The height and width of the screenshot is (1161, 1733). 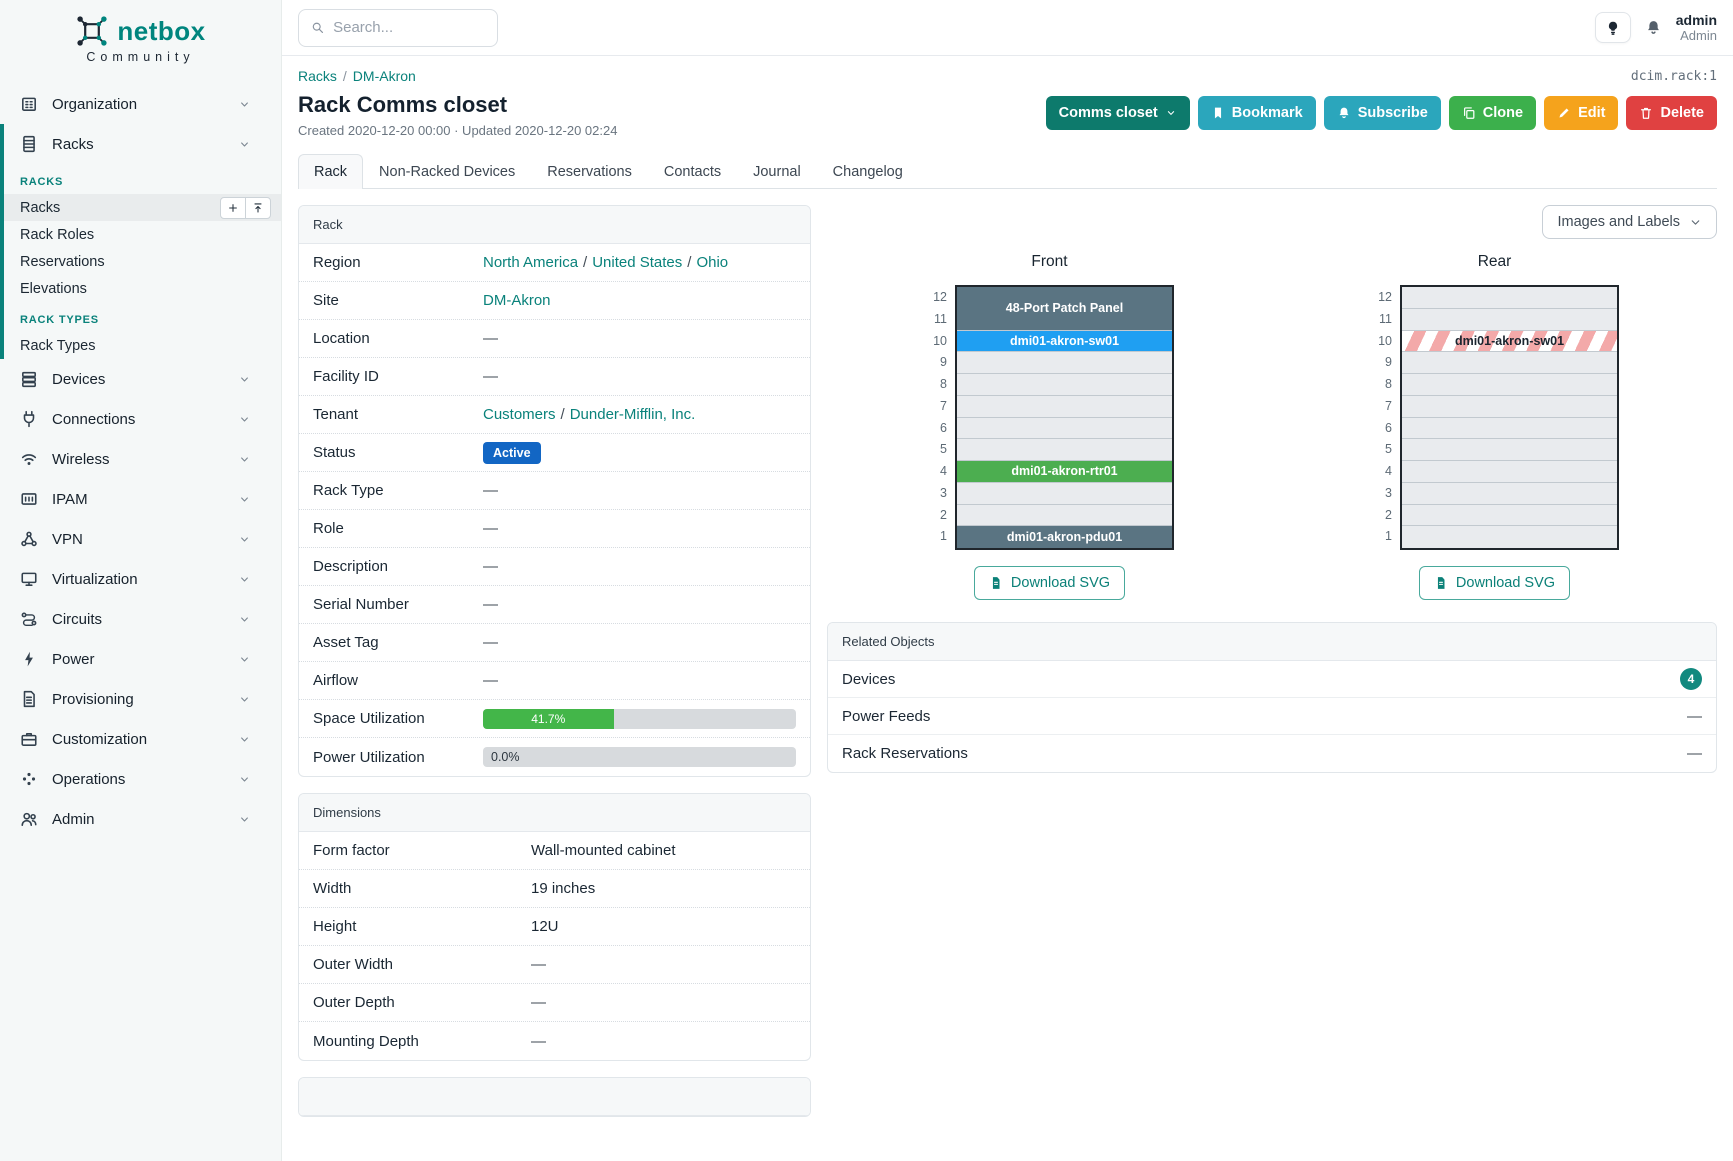 What do you see at coordinates (140, 819) in the screenshot?
I see `sidebar-item-admin: Admin` at bounding box center [140, 819].